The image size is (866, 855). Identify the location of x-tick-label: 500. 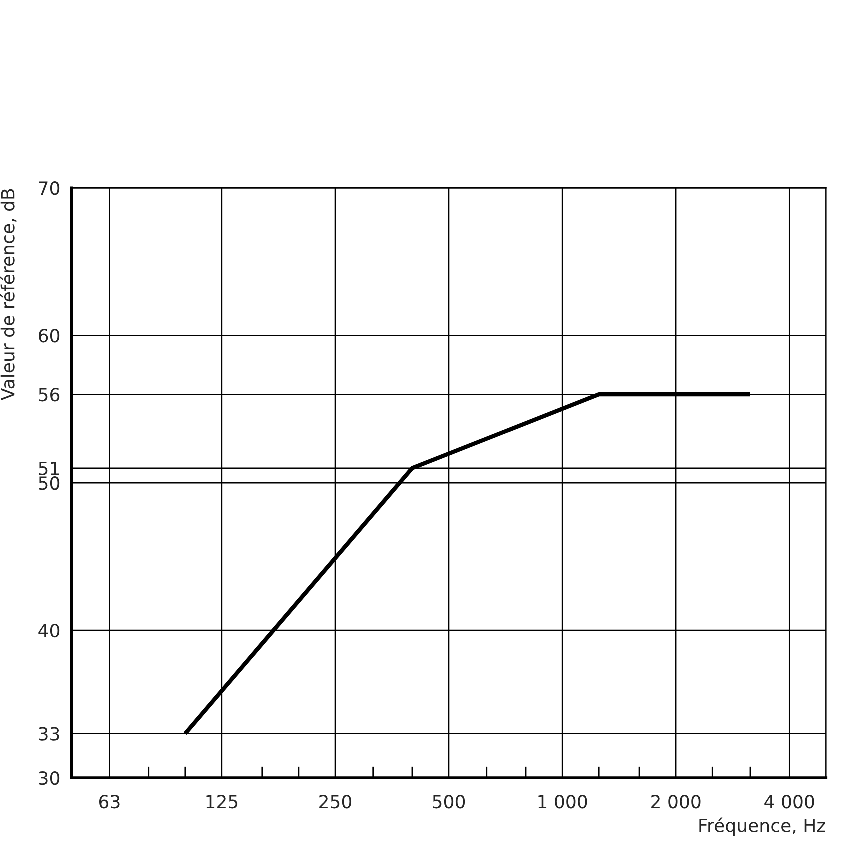
(449, 802).